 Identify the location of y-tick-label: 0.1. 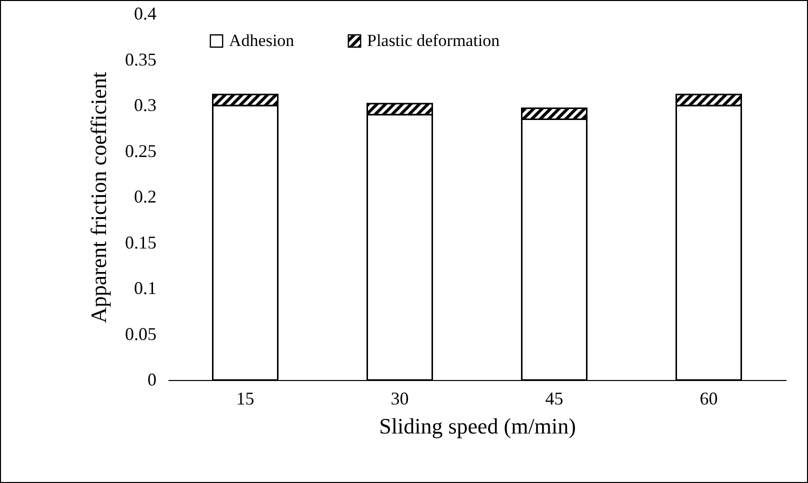
(145, 288).